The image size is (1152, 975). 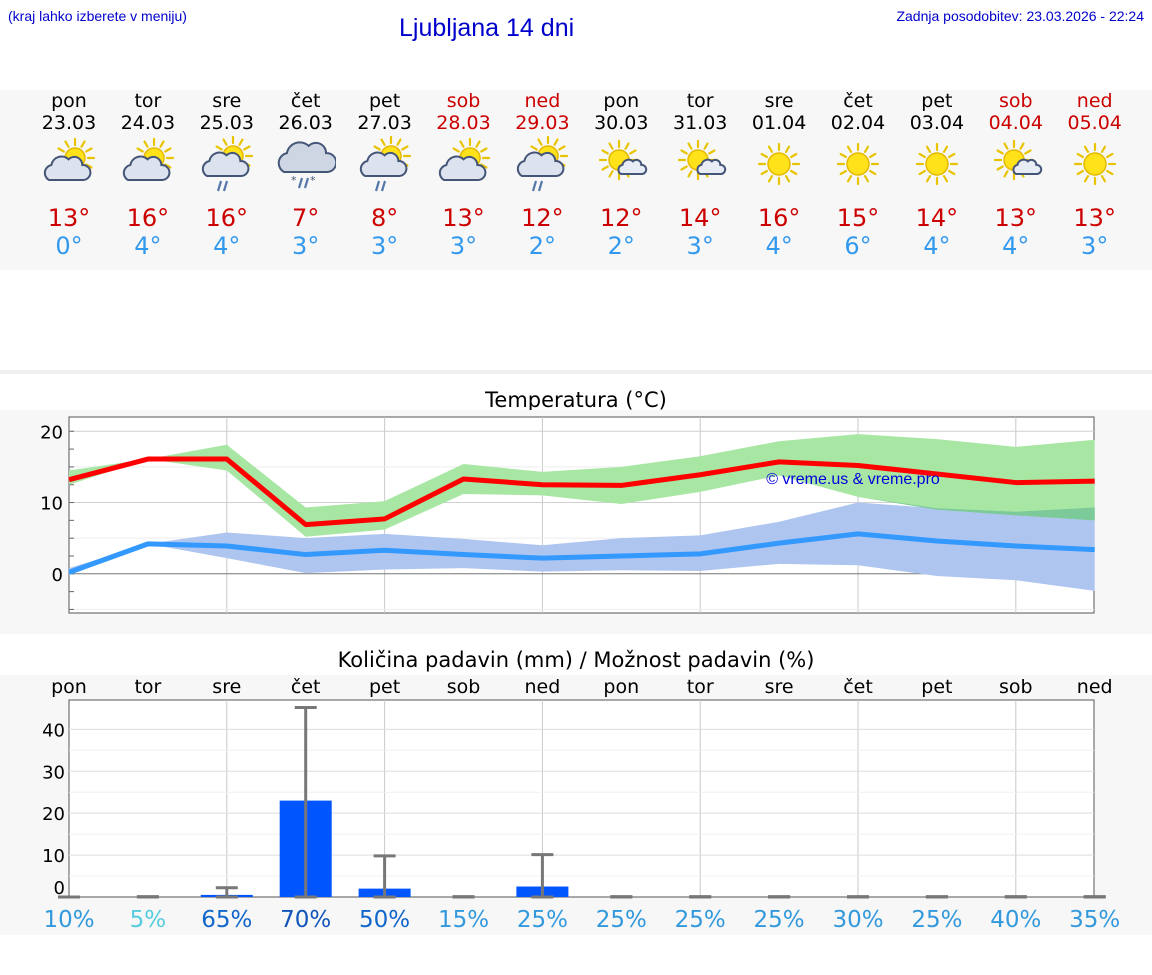 I want to click on band-overlap, so click(x=976, y=508).